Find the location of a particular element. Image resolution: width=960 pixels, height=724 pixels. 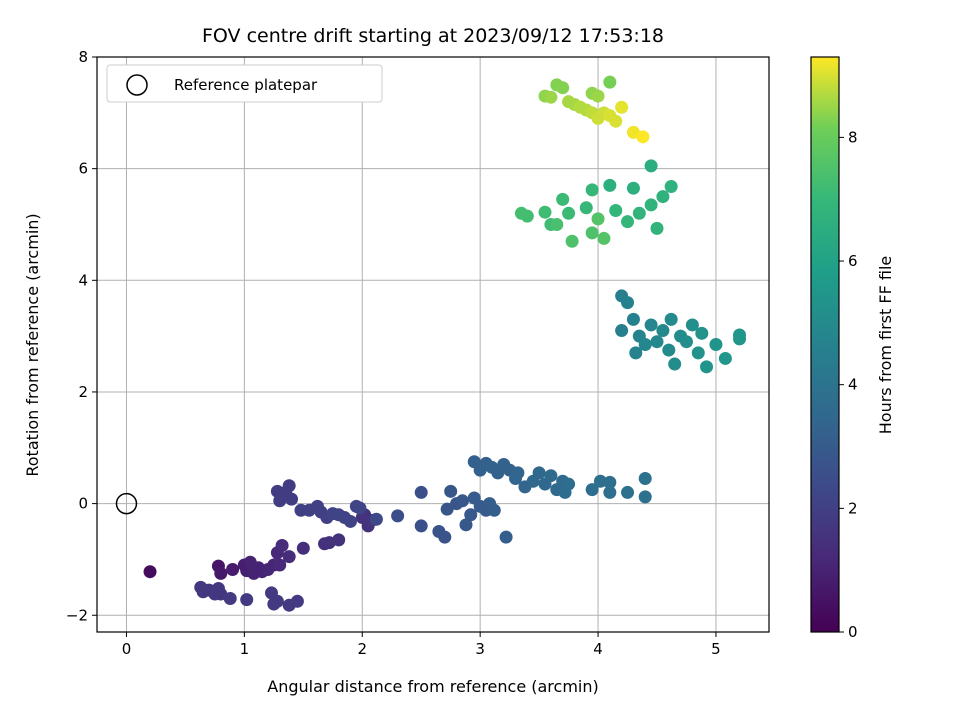

y-tick-label: 6 is located at coordinates (83, 169).